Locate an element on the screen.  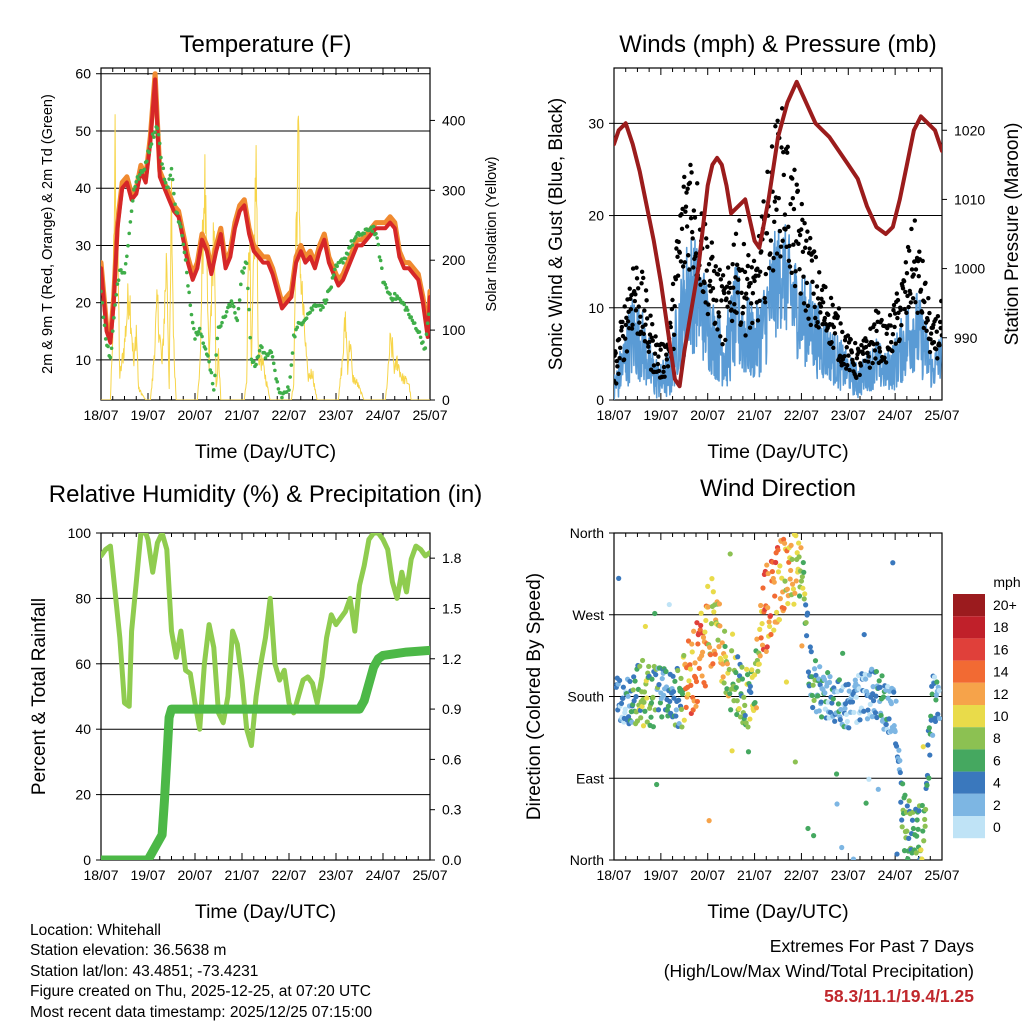
x-tick-label: 19/07 is located at coordinates (660, 875).